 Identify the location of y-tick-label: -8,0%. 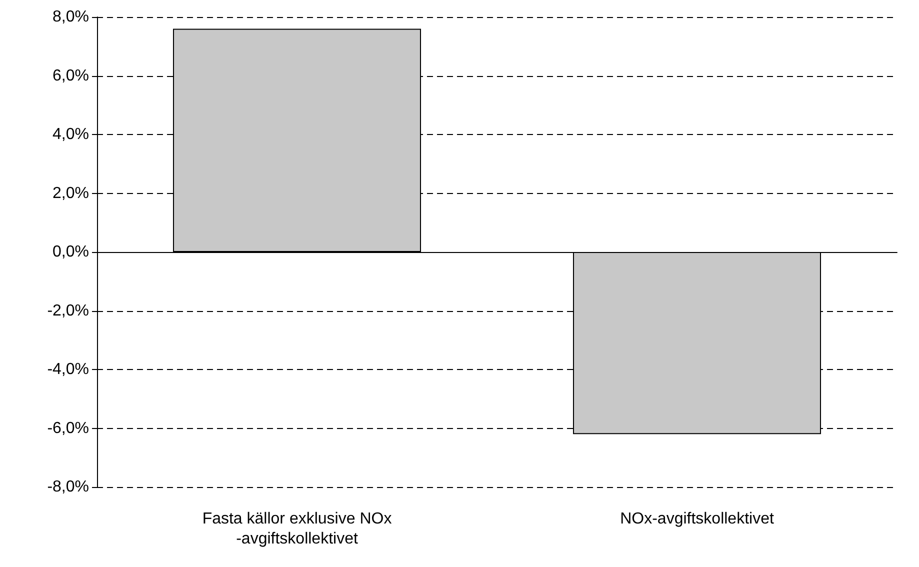
(68, 487).